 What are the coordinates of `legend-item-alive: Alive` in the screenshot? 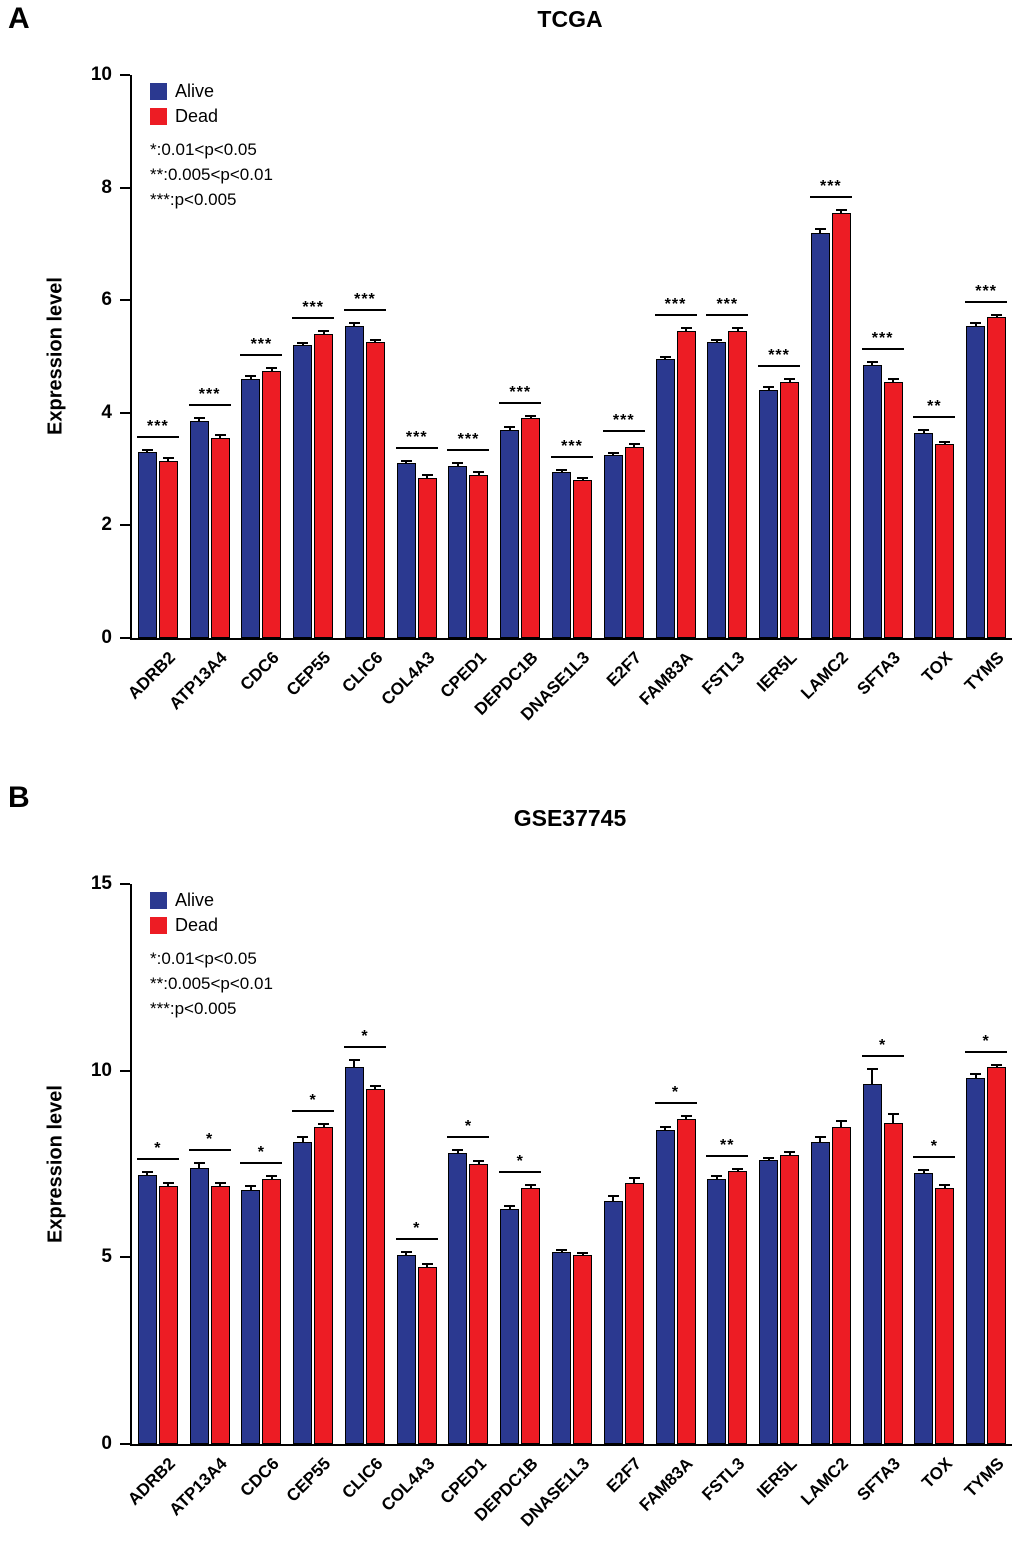 It's located at (211, 900).